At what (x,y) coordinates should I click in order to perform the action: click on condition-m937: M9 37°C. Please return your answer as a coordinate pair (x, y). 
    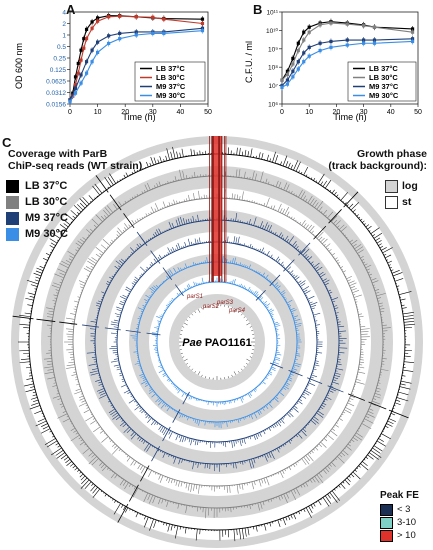
    Looking at the image, I should click on (37, 218).